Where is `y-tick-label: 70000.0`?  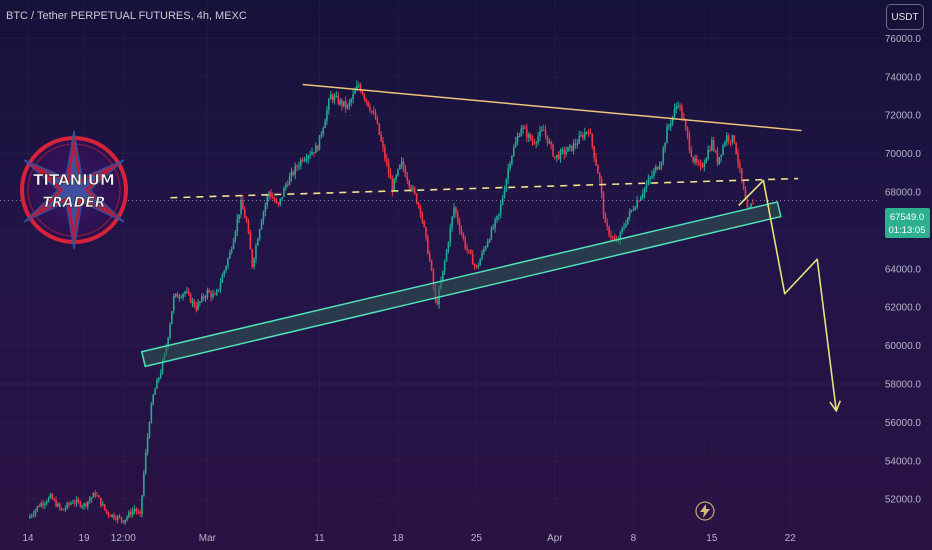
y-tick-label: 70000.0 is located at coordinates (903, 154).